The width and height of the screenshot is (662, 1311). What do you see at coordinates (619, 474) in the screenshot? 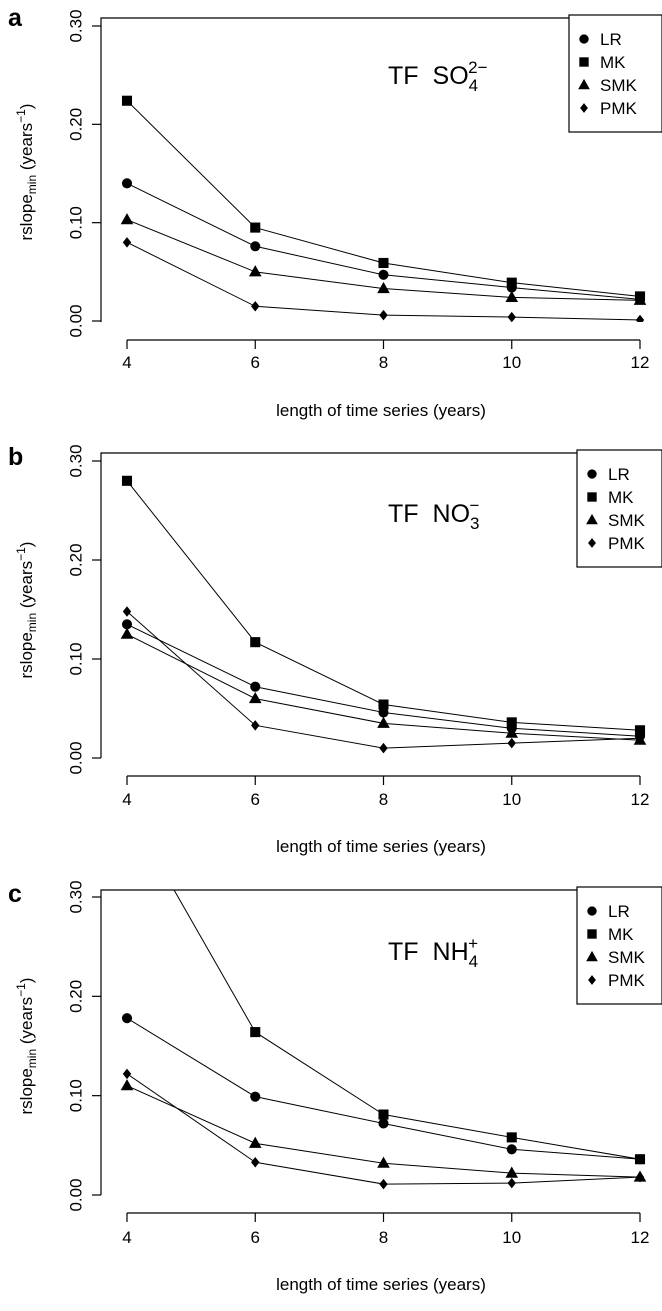
I see `legend-label-lr: LR` at bounding box center [619, 474].